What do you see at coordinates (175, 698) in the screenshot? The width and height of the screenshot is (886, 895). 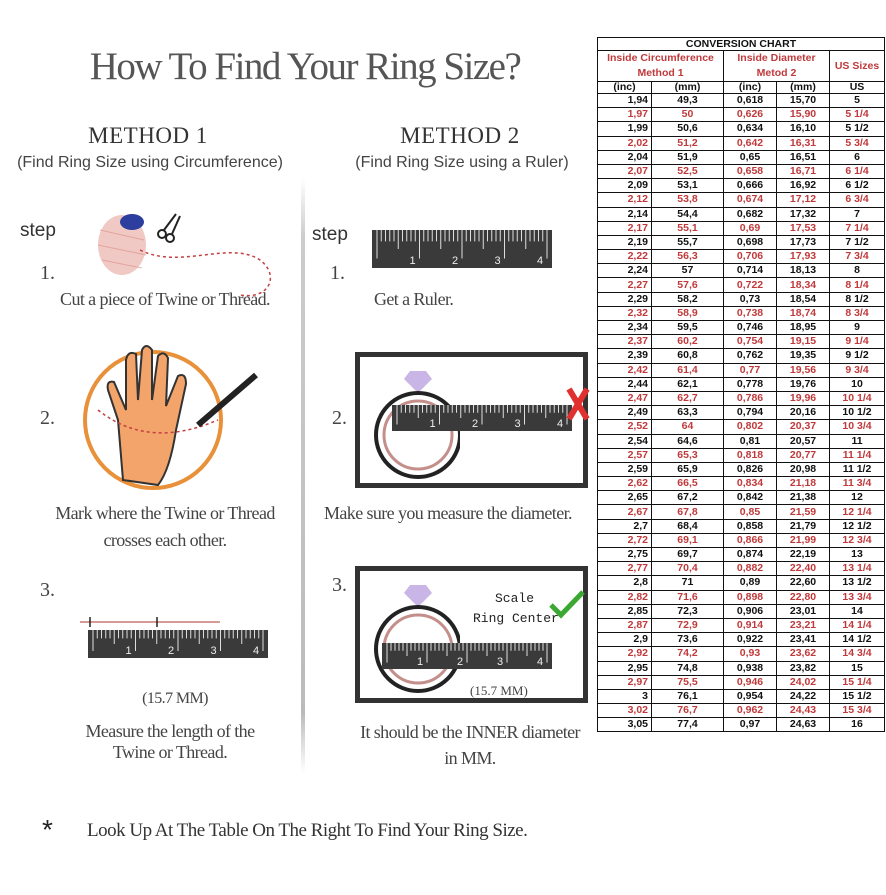 I see `method1-step3-measurement: (15.7 MM)` at bounding box center [175, 698].